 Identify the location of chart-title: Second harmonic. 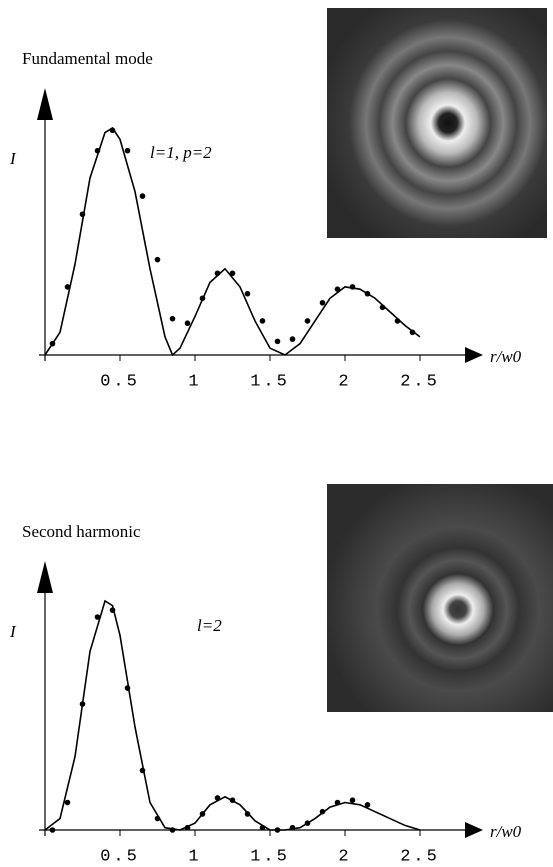
(81, 531).